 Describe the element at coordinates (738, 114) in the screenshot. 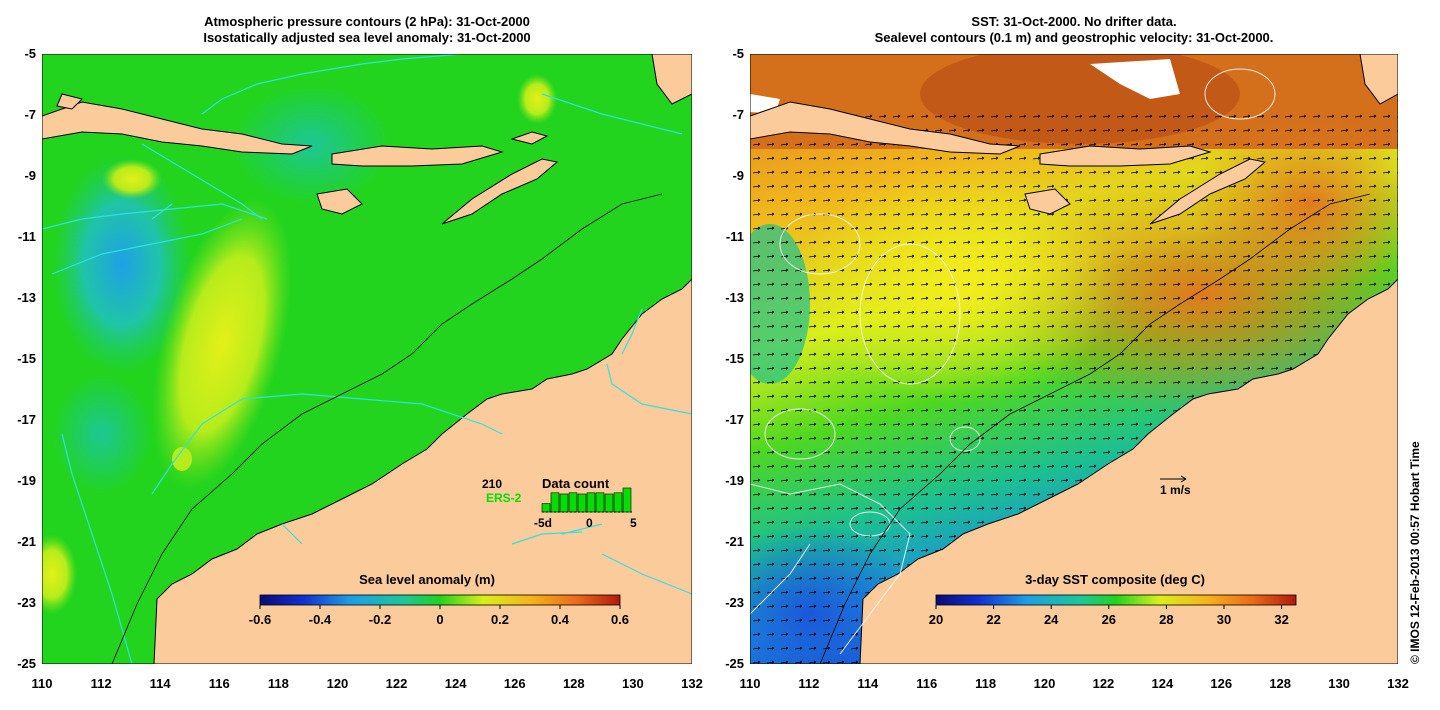

I see `right-y-tick: -7` at that location.